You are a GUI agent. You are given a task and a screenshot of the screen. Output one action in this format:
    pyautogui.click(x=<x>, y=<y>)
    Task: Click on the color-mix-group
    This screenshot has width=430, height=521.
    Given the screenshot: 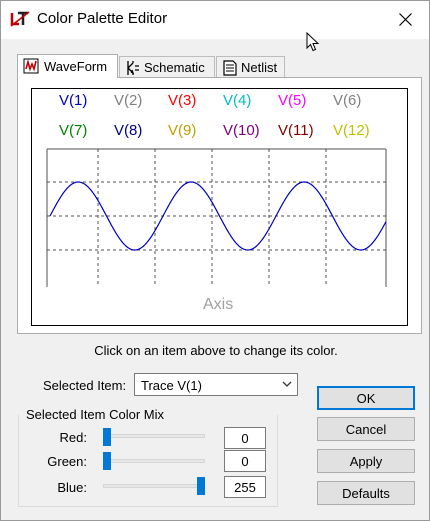 What is the action you would take?
    pyautogui.click(x=148, y=461)
    